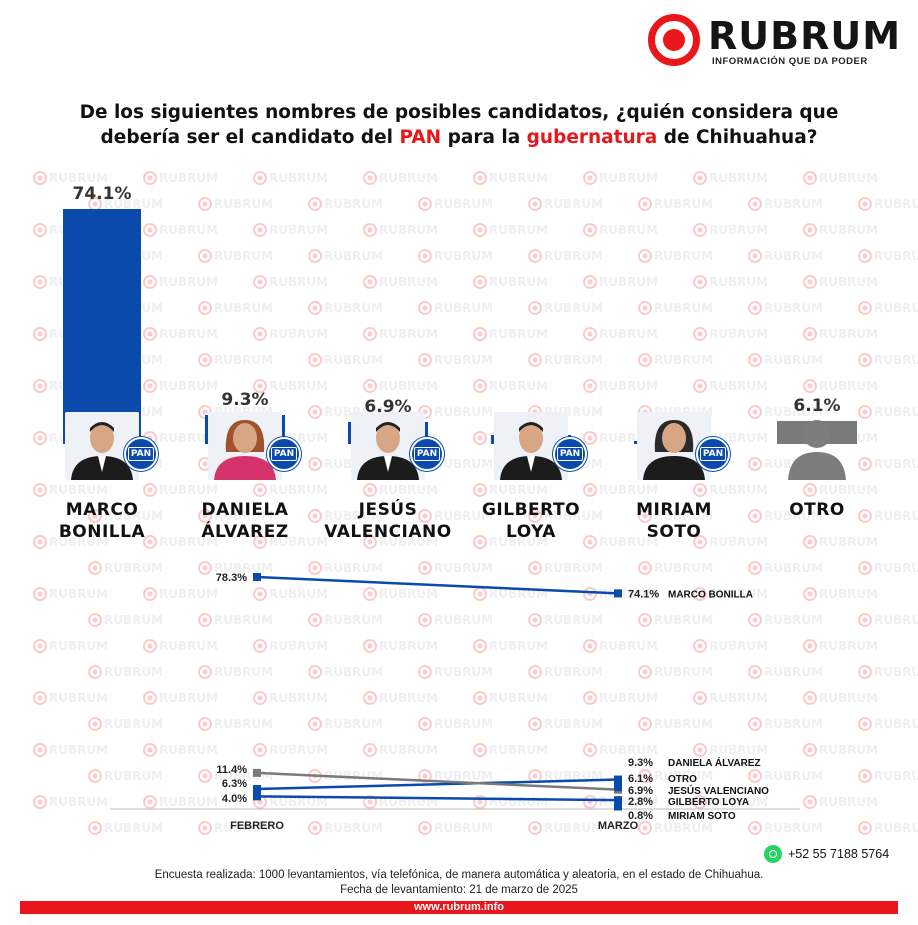  I want to click on series-label: JESÚS VALENCIANO, so click(718, 790).